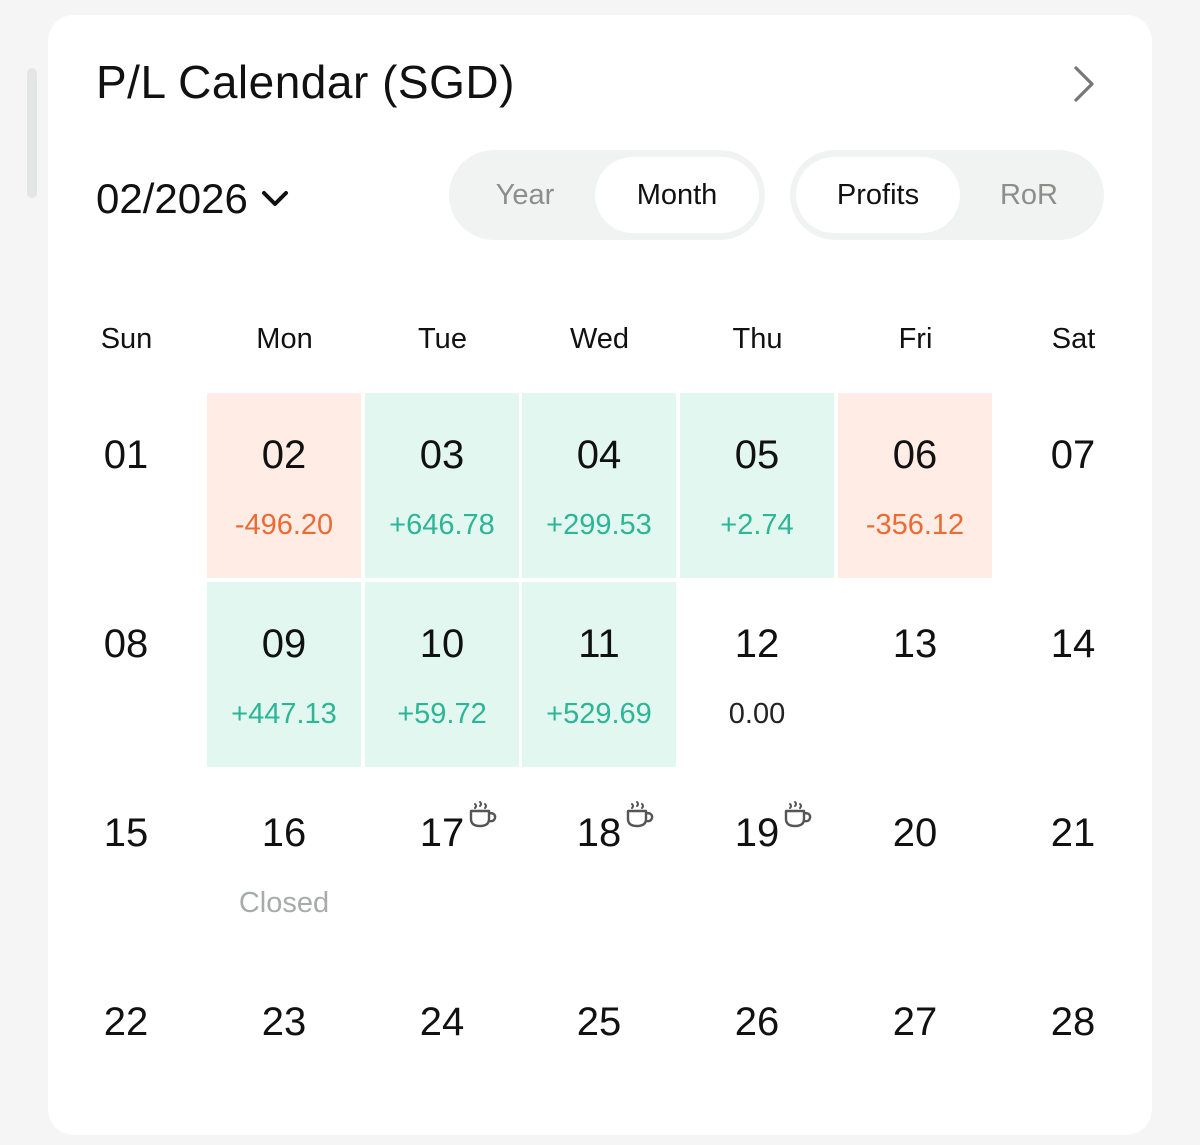 This screenshot has width=1200, height=1145. What do you see at coordinates (442, 455) in the screenshot?
I see `day-number: 03` at bounding box center [442, 455].